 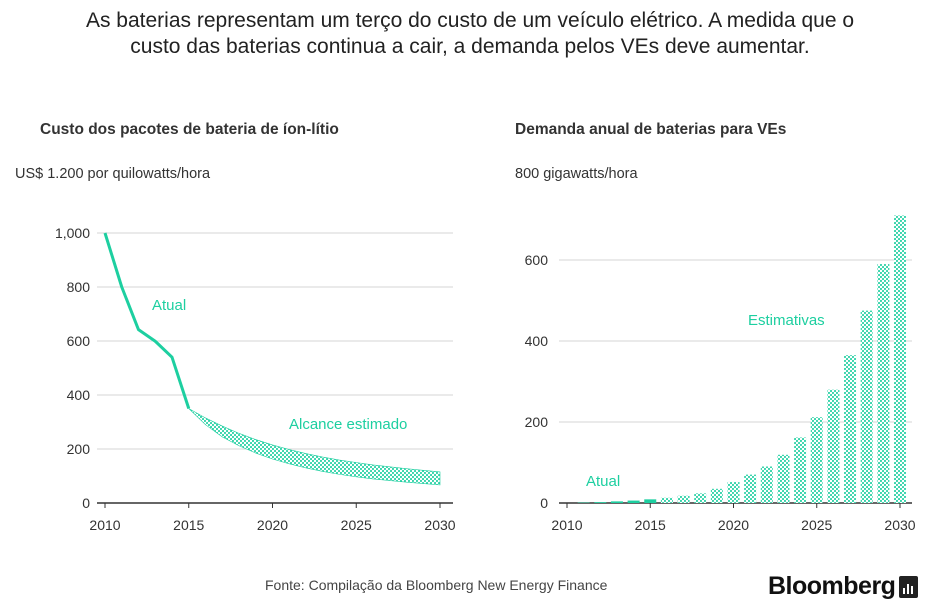 I want to click on bar-actual-2015, so click(x=650, y=501).